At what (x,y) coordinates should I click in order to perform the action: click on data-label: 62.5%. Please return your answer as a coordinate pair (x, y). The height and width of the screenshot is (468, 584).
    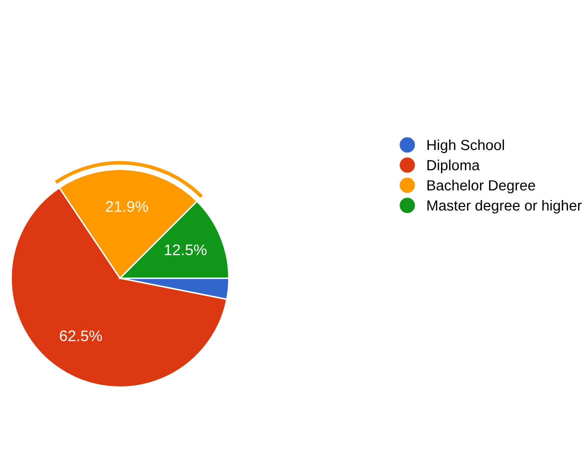
    Looking at the image, I should click on (81, 336).